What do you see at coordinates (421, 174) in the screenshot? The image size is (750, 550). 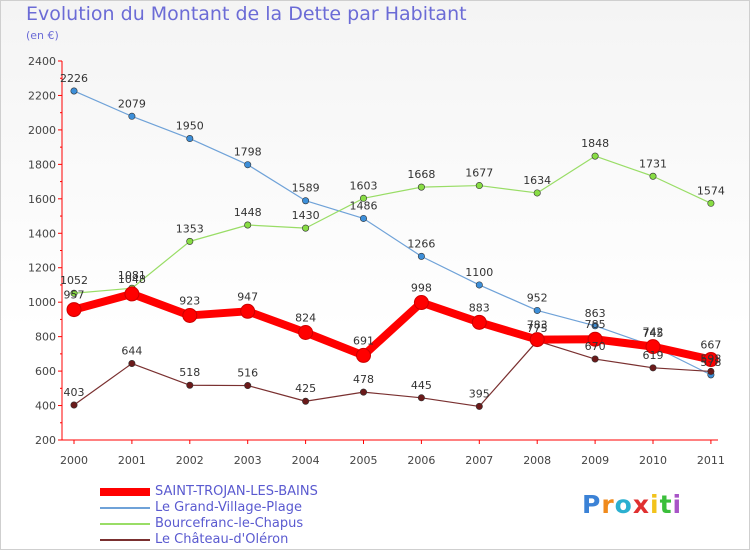 I see `data-label: 1668` at bounding box center [421, 174].